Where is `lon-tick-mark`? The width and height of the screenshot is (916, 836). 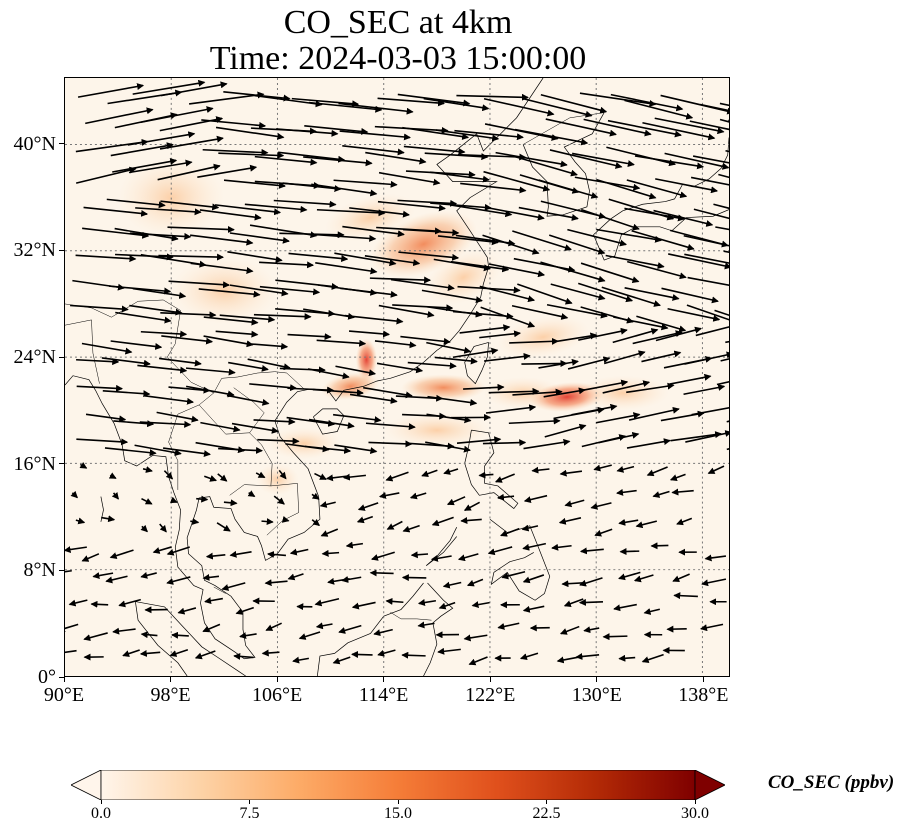 lon-tick-mark is located at coordinates (64, 679).